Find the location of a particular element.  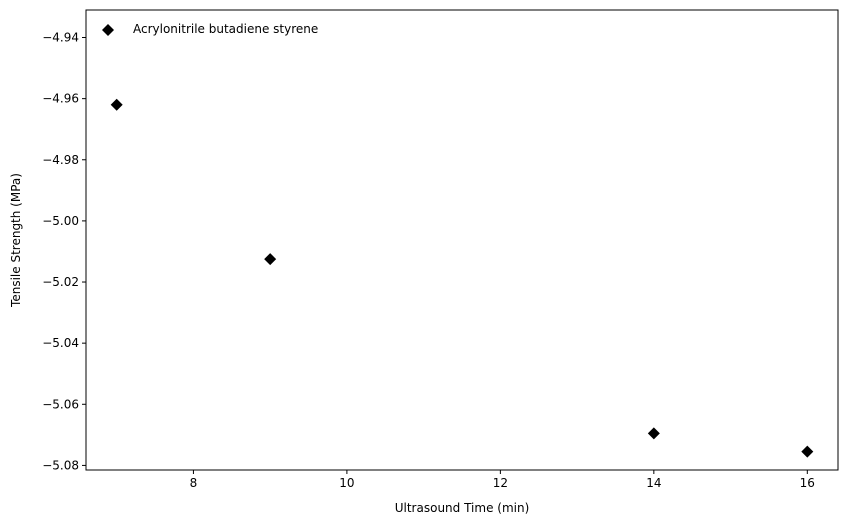

y-tick-label: −4.98 is located at coordinates (60, 160).